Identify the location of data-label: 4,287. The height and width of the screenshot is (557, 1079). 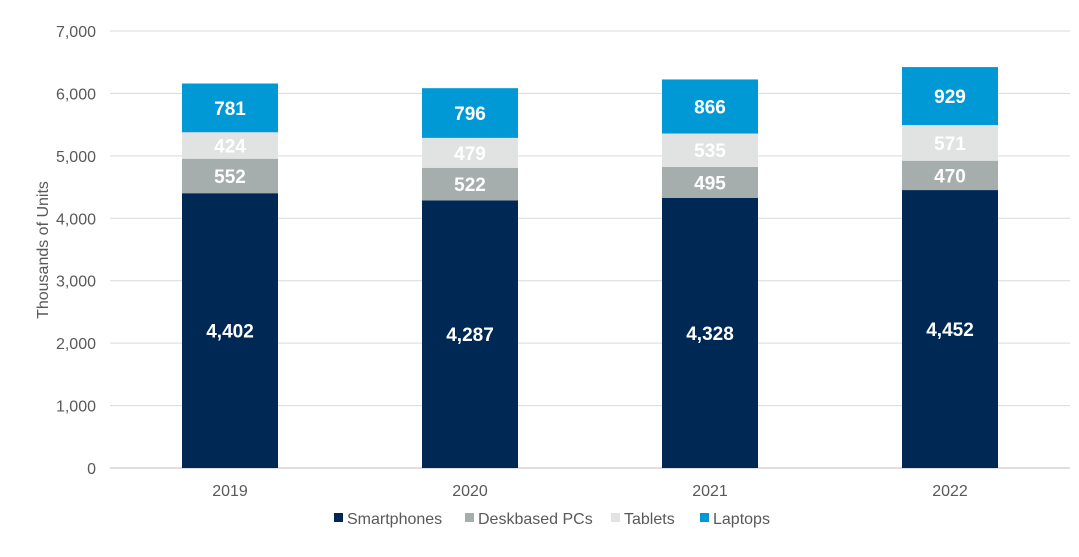
(470, 335).